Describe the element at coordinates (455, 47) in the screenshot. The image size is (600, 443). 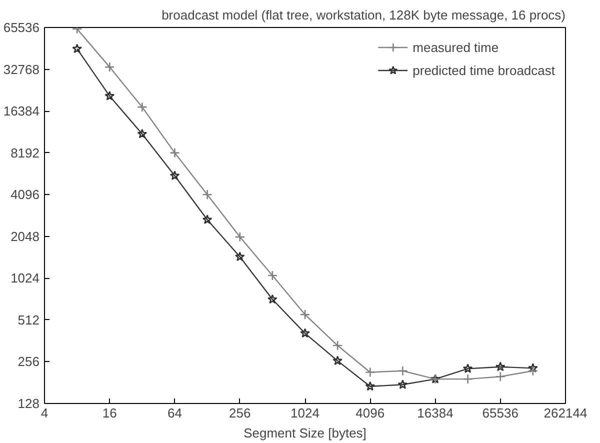
I see `legend-label: measured time` at that location.